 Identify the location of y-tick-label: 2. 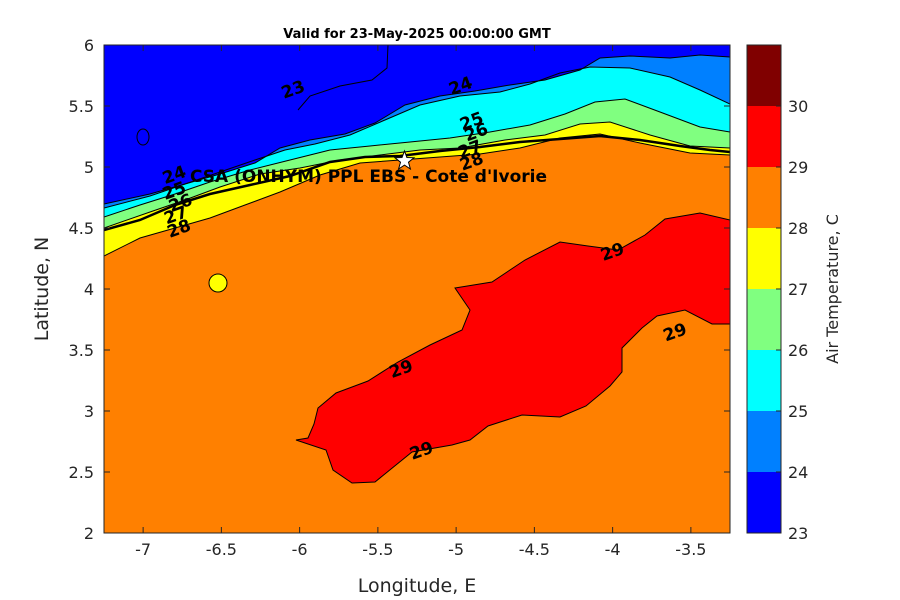
(89, 533).